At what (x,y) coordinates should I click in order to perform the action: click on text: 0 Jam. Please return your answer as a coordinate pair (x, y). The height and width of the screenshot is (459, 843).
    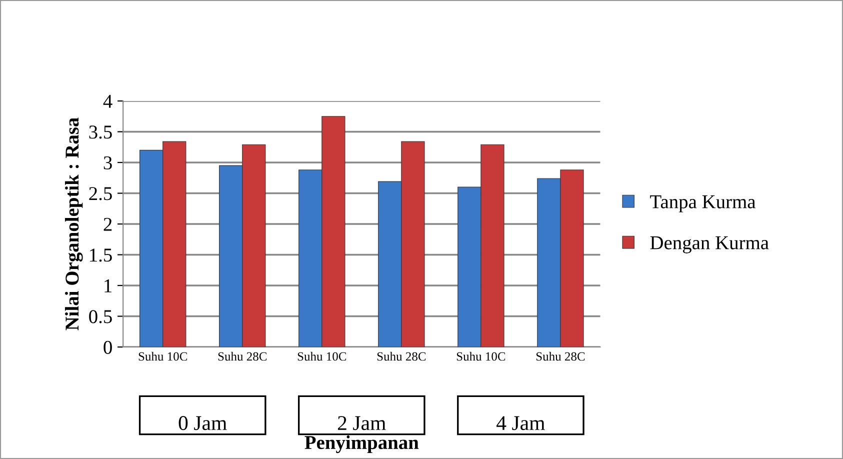
    Looking at the image, I should click on (202, 423).